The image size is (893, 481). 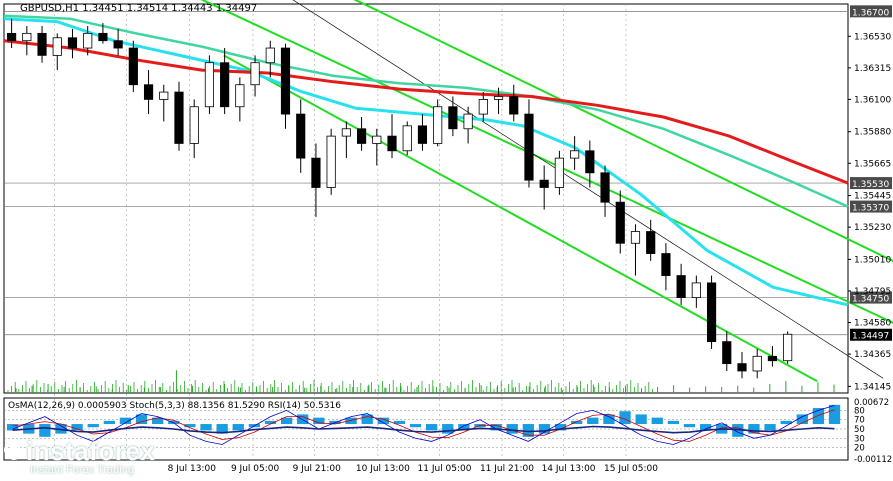 What do you see at coordinates (859, 421) in the screenshot?
I see `oscillator-tick-label: 70` at bounding box center [859, 421].